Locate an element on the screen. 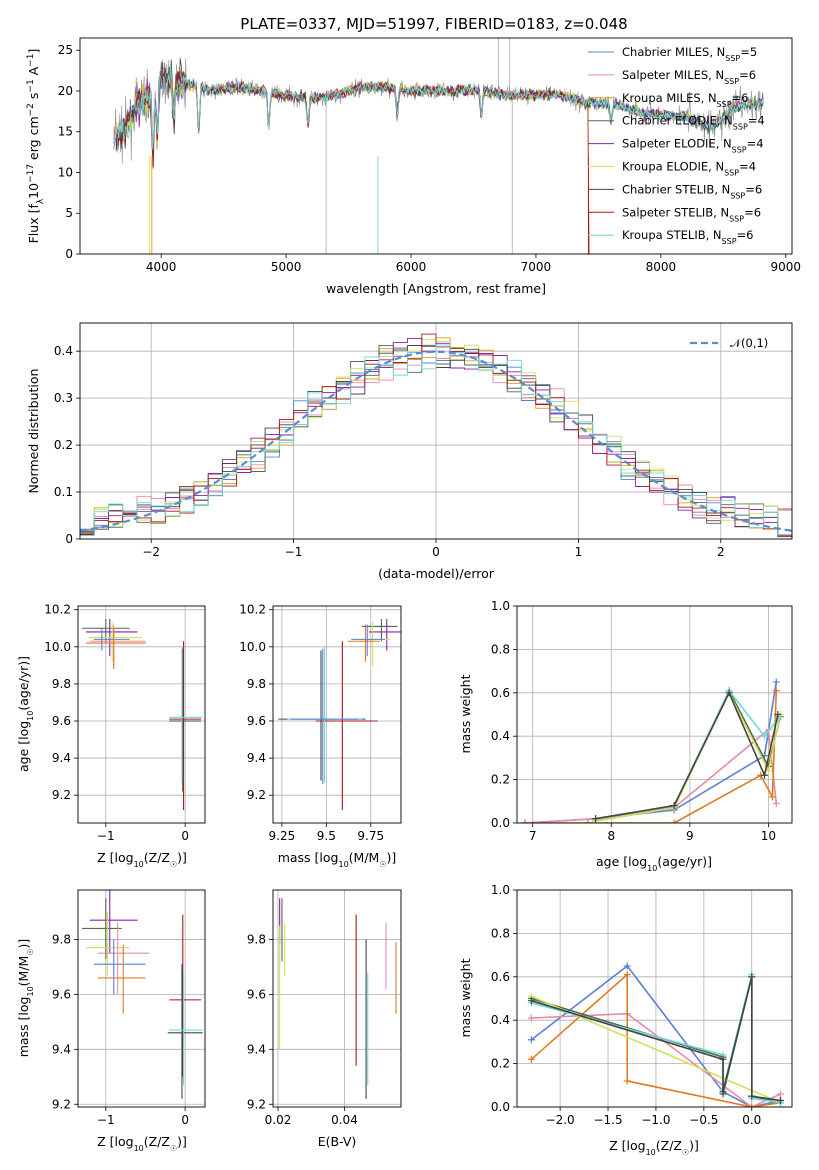  legend-entry-7: Salpeter STELIB, NSSP=6 is located at coordinates (691, 214).